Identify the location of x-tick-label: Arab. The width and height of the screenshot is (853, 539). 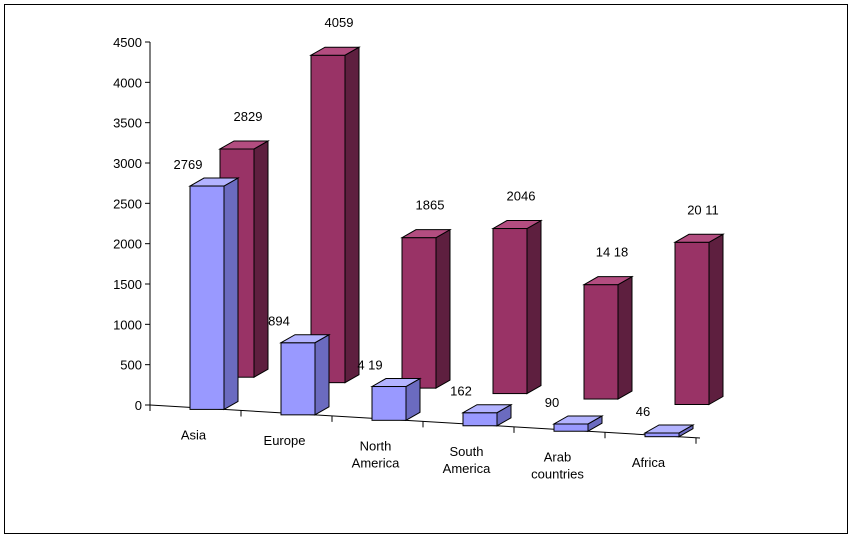
(557, 456).